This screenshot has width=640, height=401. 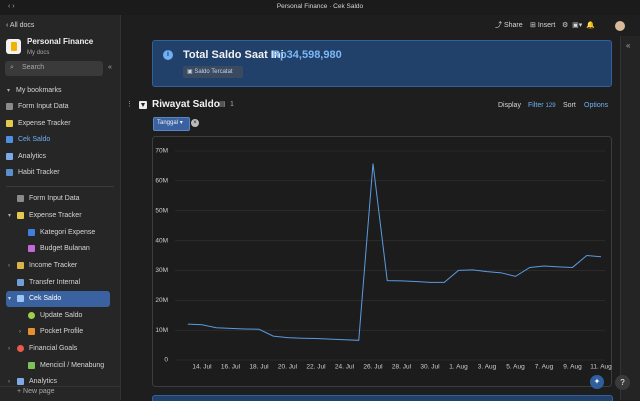 I want to click on bookmark: Habit Tracker, so click(x=39, y=172).